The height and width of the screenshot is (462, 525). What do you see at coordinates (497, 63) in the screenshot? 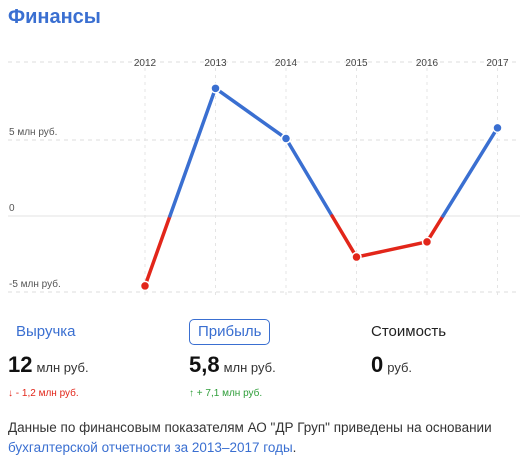
I see `x-tick-label: 2017` at bounding box center [497, 63].